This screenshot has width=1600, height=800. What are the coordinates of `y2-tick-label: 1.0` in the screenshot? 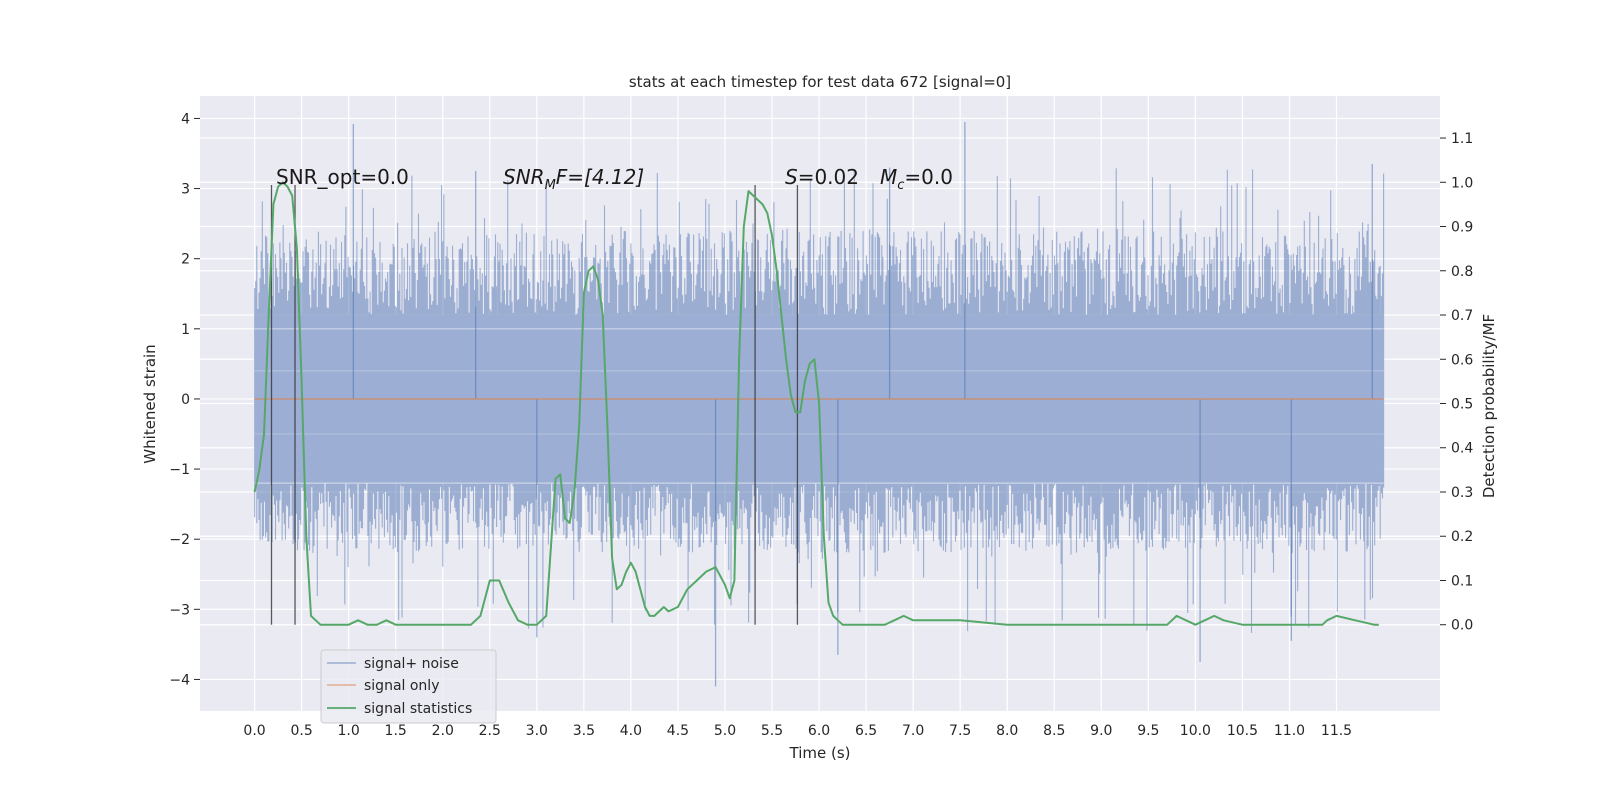 It's located at (1462, 183).